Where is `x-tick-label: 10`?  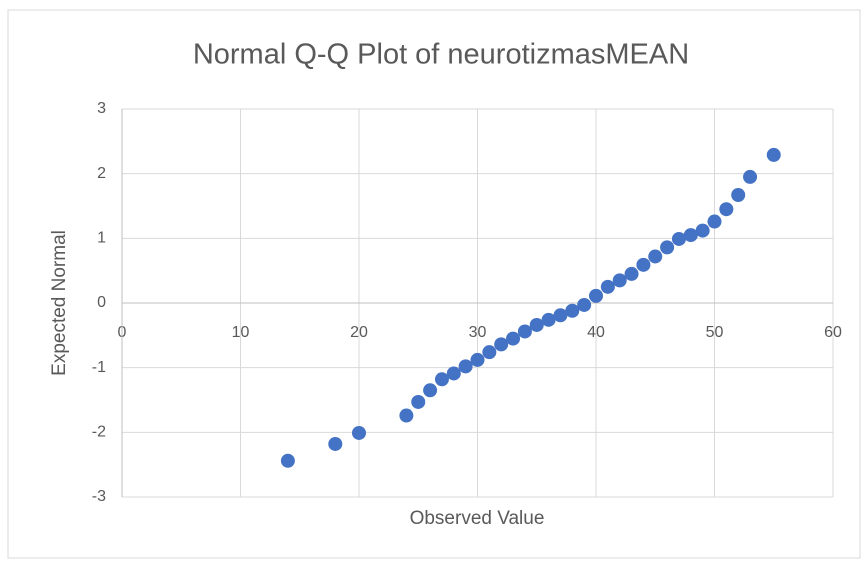 x-tick-label: 10 is located at coordinates (241, 332).